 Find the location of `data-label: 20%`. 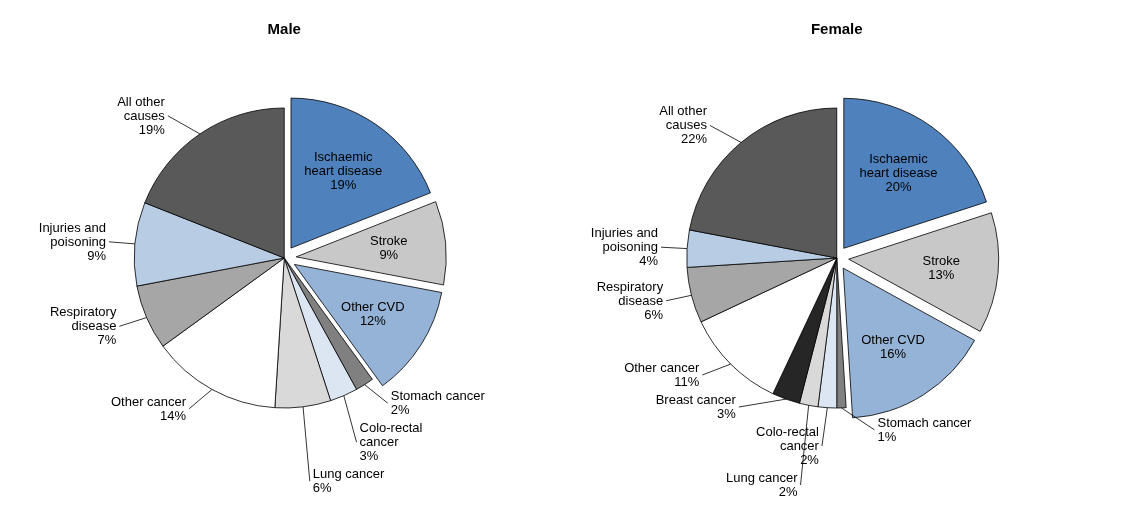

data-label: 20% is located at coordinates (898, 187).